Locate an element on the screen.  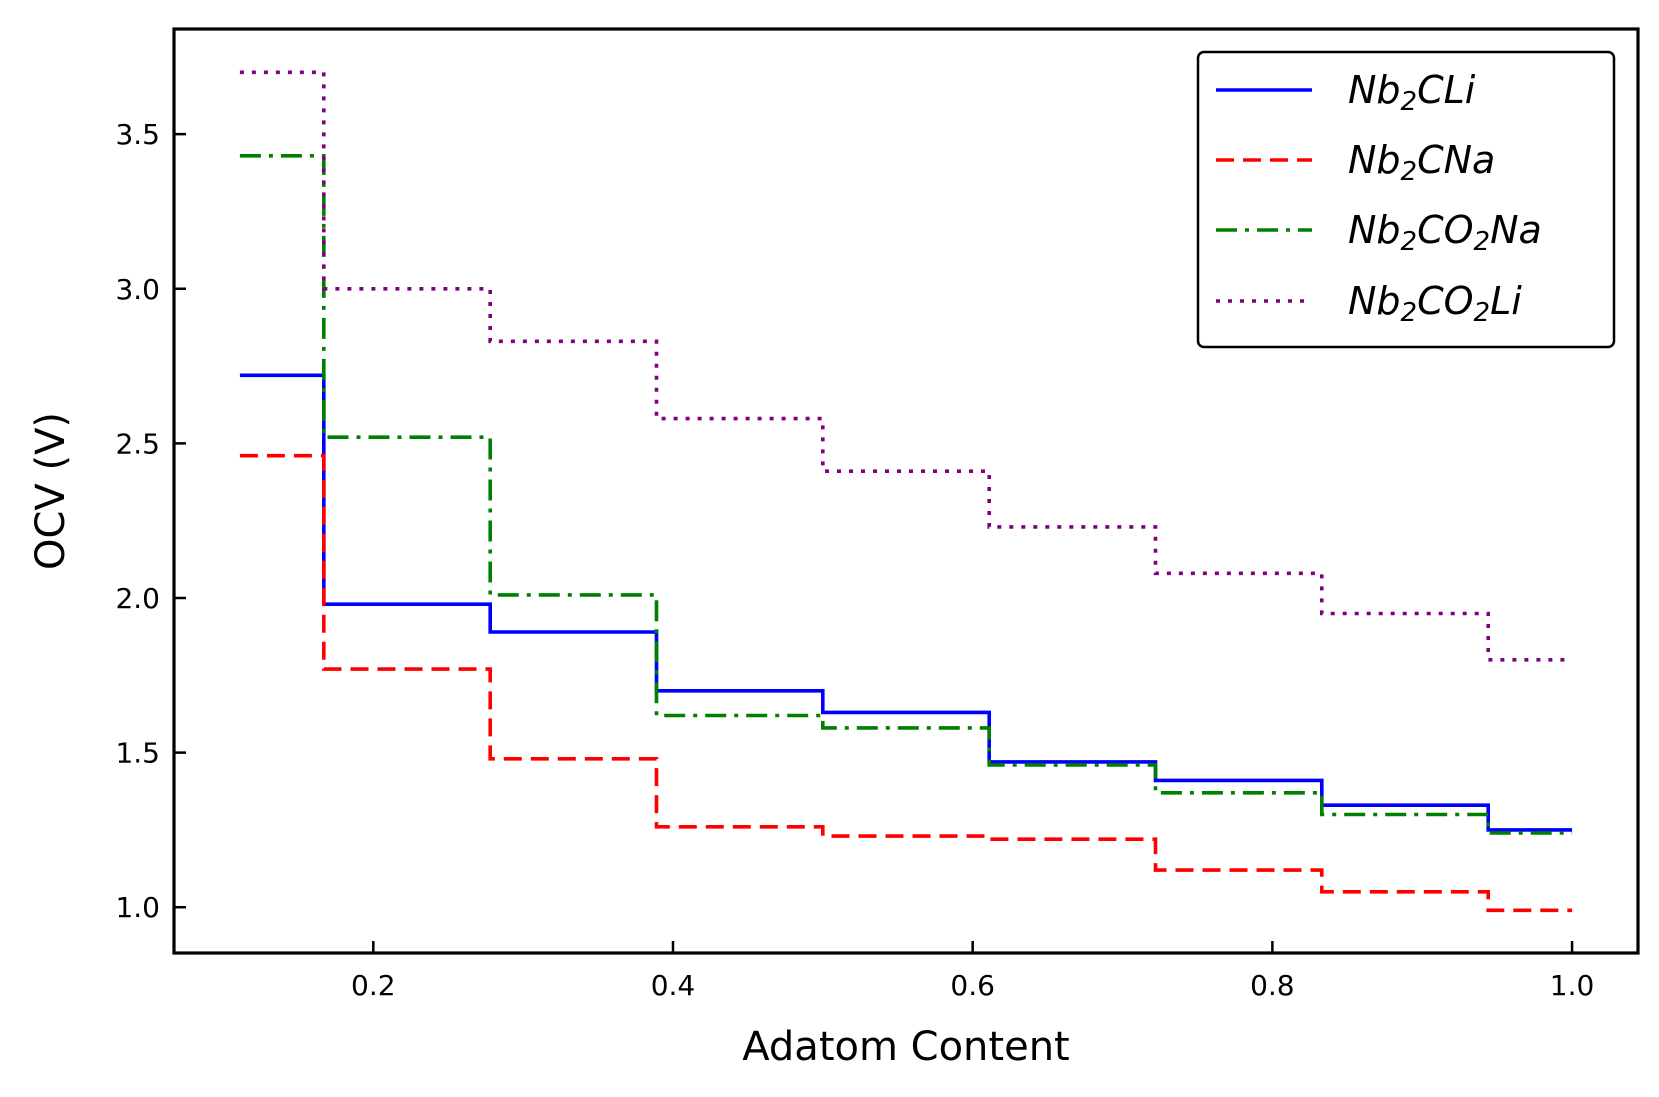
y-tick-label: 1.0 is located at coordinates (137, 907).